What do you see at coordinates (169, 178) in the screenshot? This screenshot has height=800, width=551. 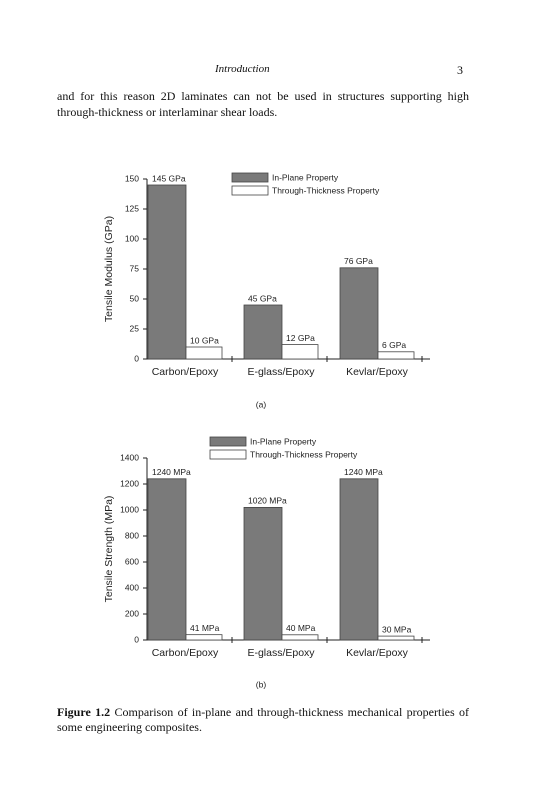 I see `value-label: 145 GPa` at bounding box center [169, 178].